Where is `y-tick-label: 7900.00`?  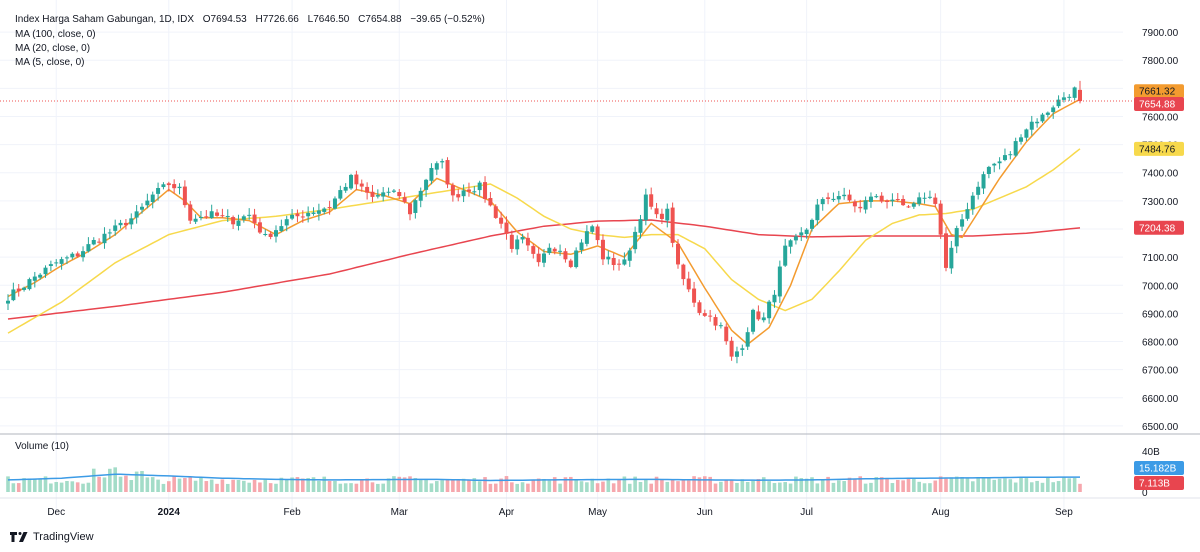 y-tick-label: 7900.00 is located at coordinates (1160, 33).